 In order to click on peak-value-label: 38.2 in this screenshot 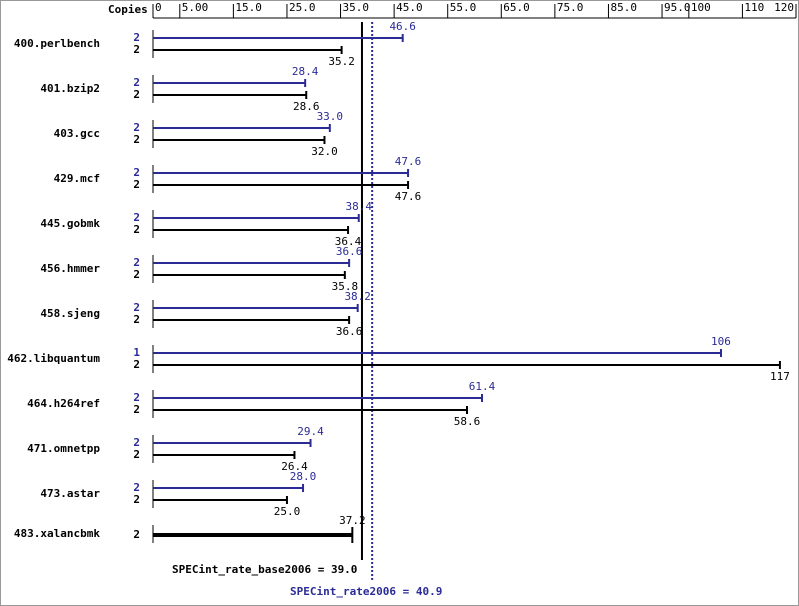, I will do `click(357, 296)`.